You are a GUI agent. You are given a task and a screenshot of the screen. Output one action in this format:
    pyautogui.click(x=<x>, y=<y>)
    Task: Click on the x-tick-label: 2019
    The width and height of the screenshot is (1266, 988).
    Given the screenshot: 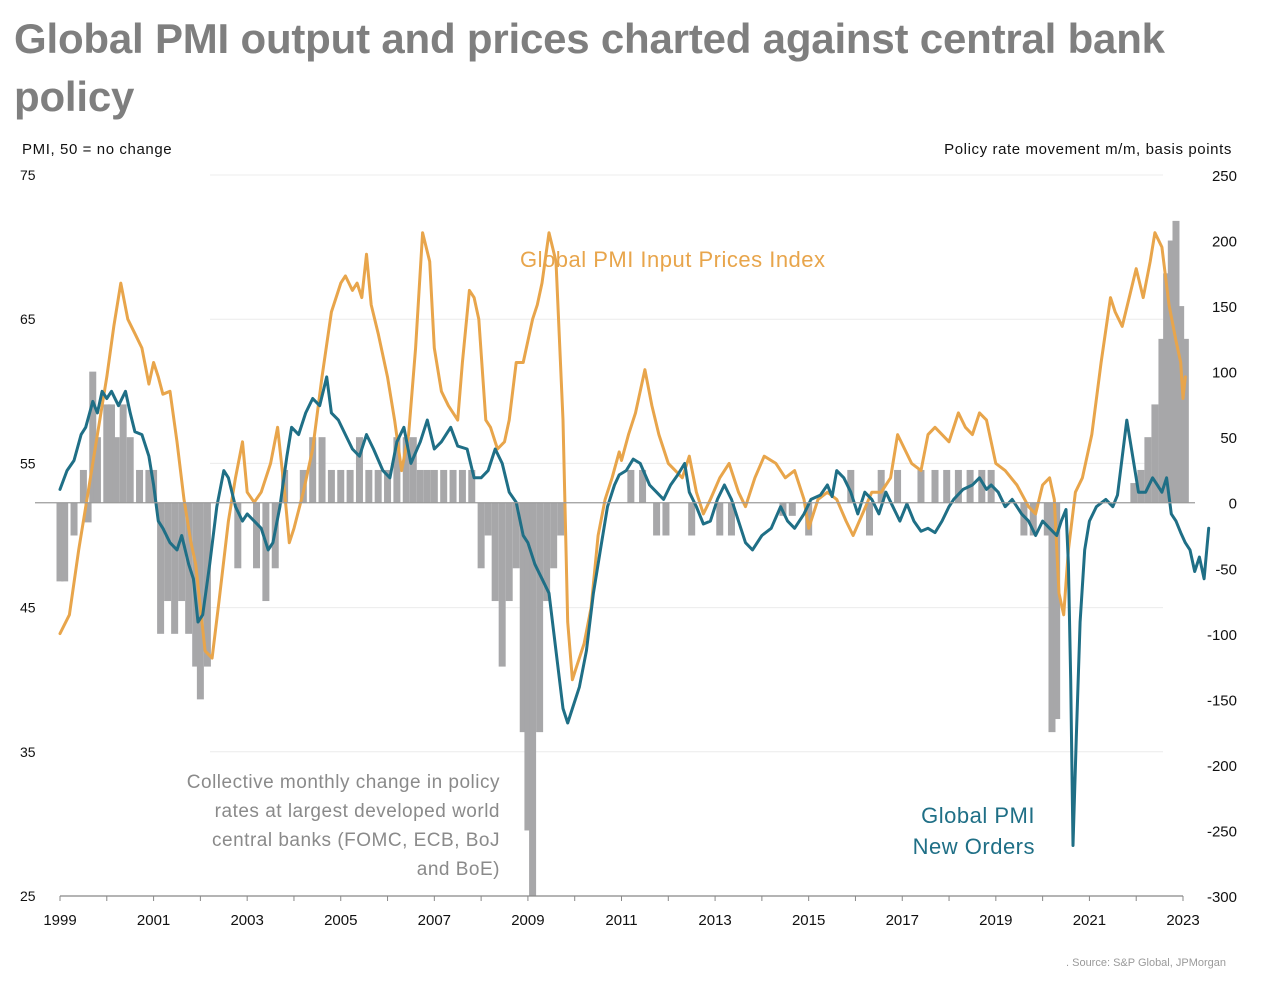 What is the action you would take?
    pyautogui.click(x=995, y=920)
    